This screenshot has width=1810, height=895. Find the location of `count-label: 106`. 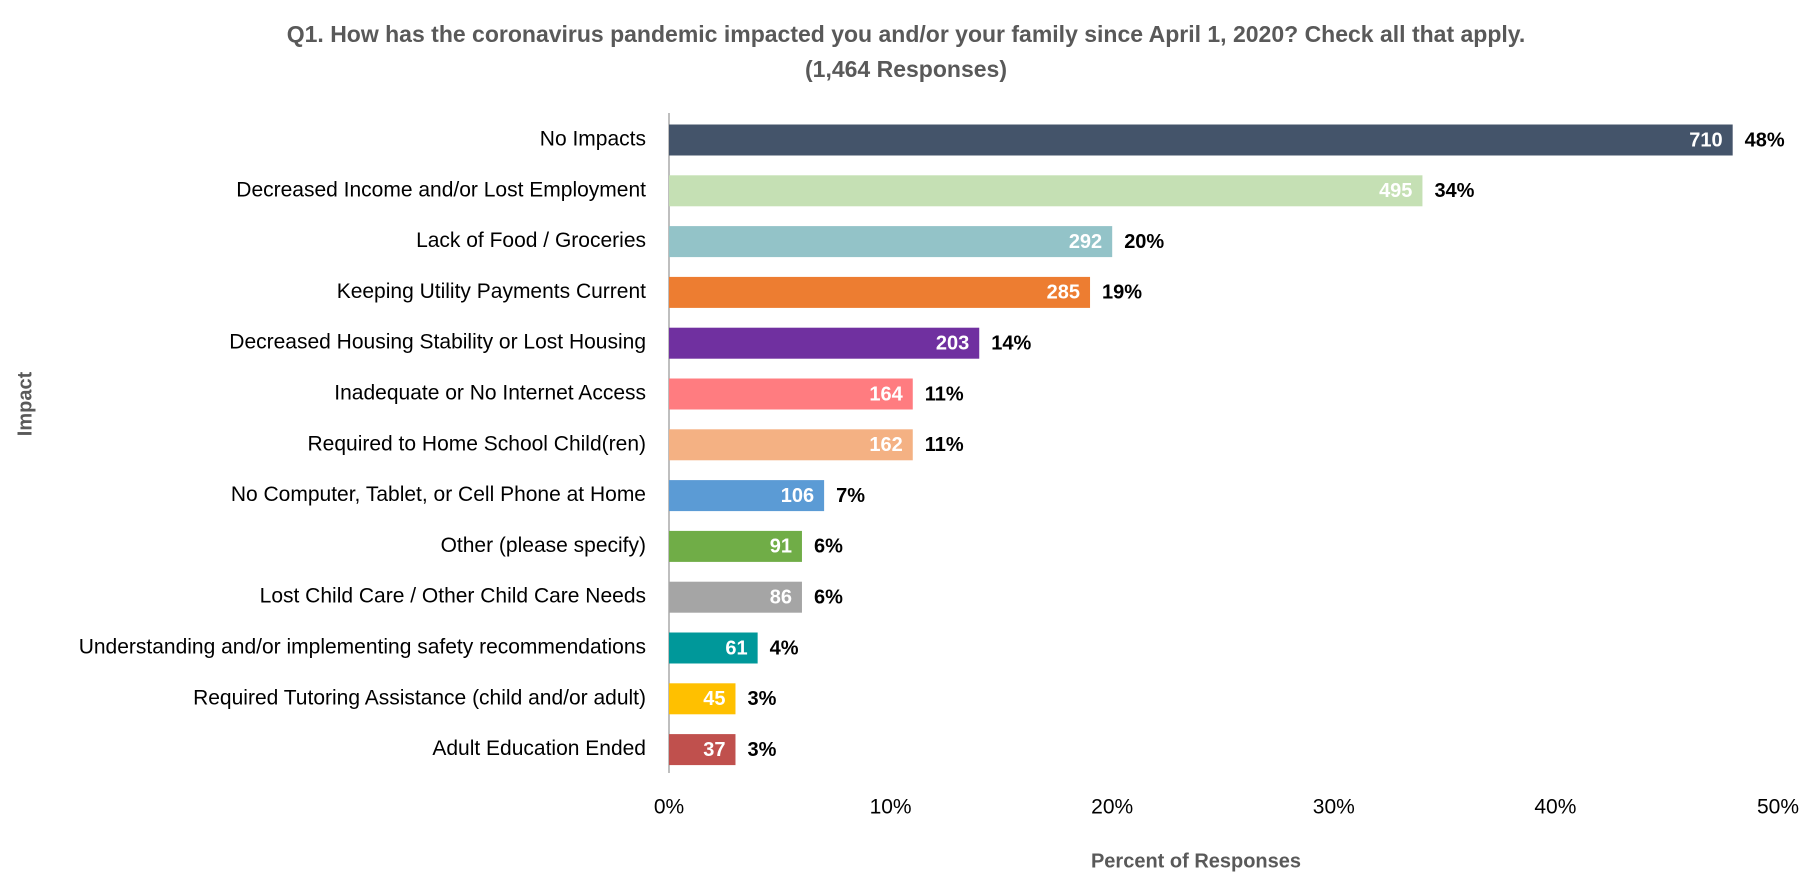

count-label: 106 is located at coordinates (797, 496).